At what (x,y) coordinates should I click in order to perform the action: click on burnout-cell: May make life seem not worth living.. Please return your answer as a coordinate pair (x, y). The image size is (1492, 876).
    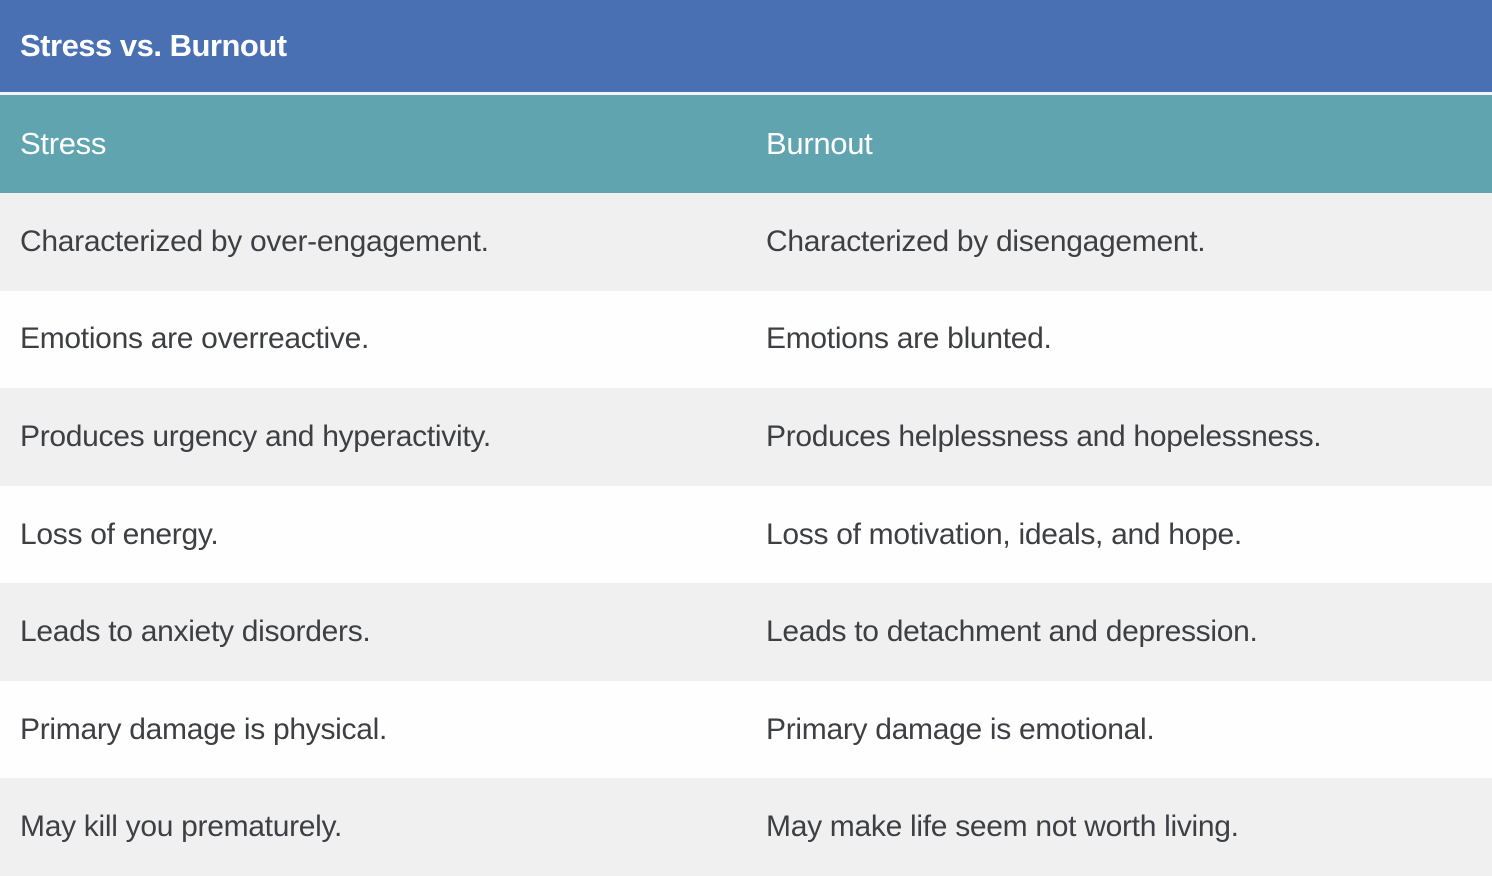
    Looking at the image, I should click on (1002, 827).